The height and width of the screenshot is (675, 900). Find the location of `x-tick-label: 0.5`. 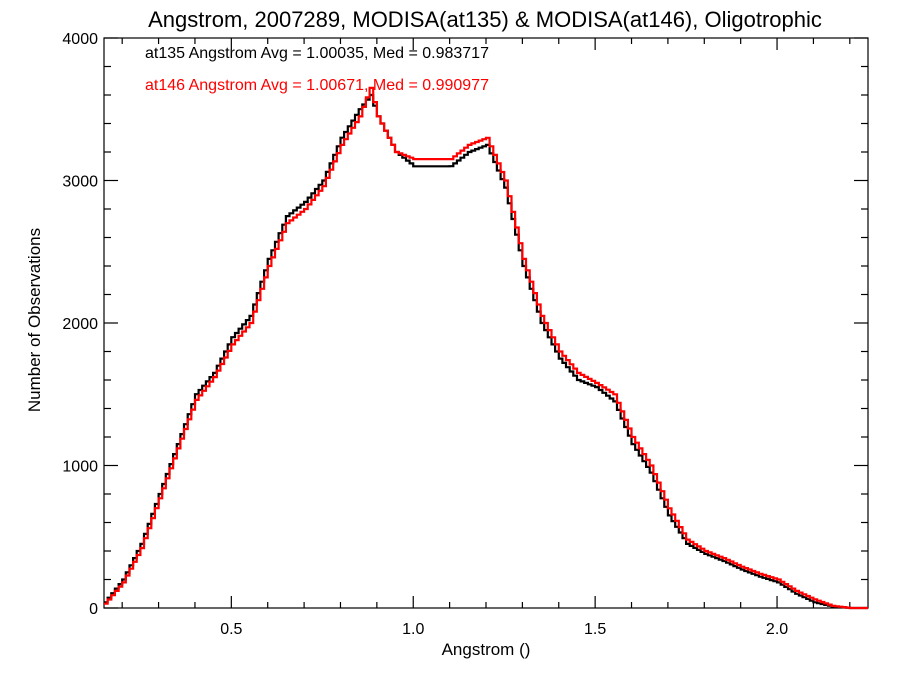

x-tick-label: 0.5 is located at coordinates (231, 629).